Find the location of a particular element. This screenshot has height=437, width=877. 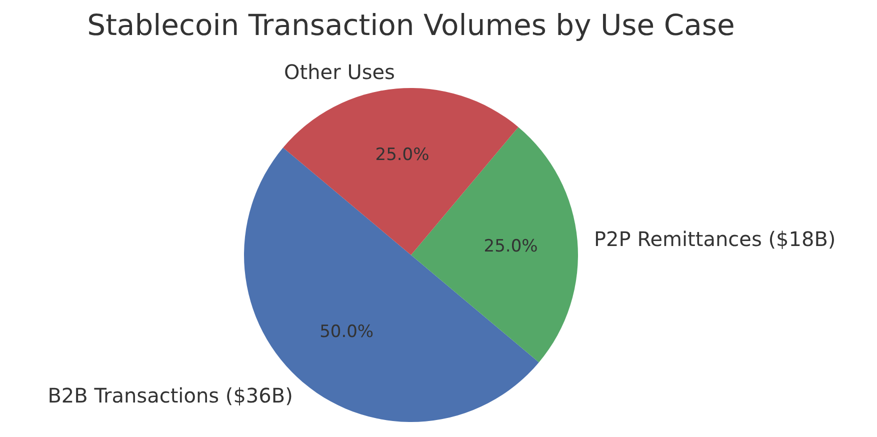

chart-title: Stablecoin Transaction Volumes by Use Case is located at coordinates (411, 25).